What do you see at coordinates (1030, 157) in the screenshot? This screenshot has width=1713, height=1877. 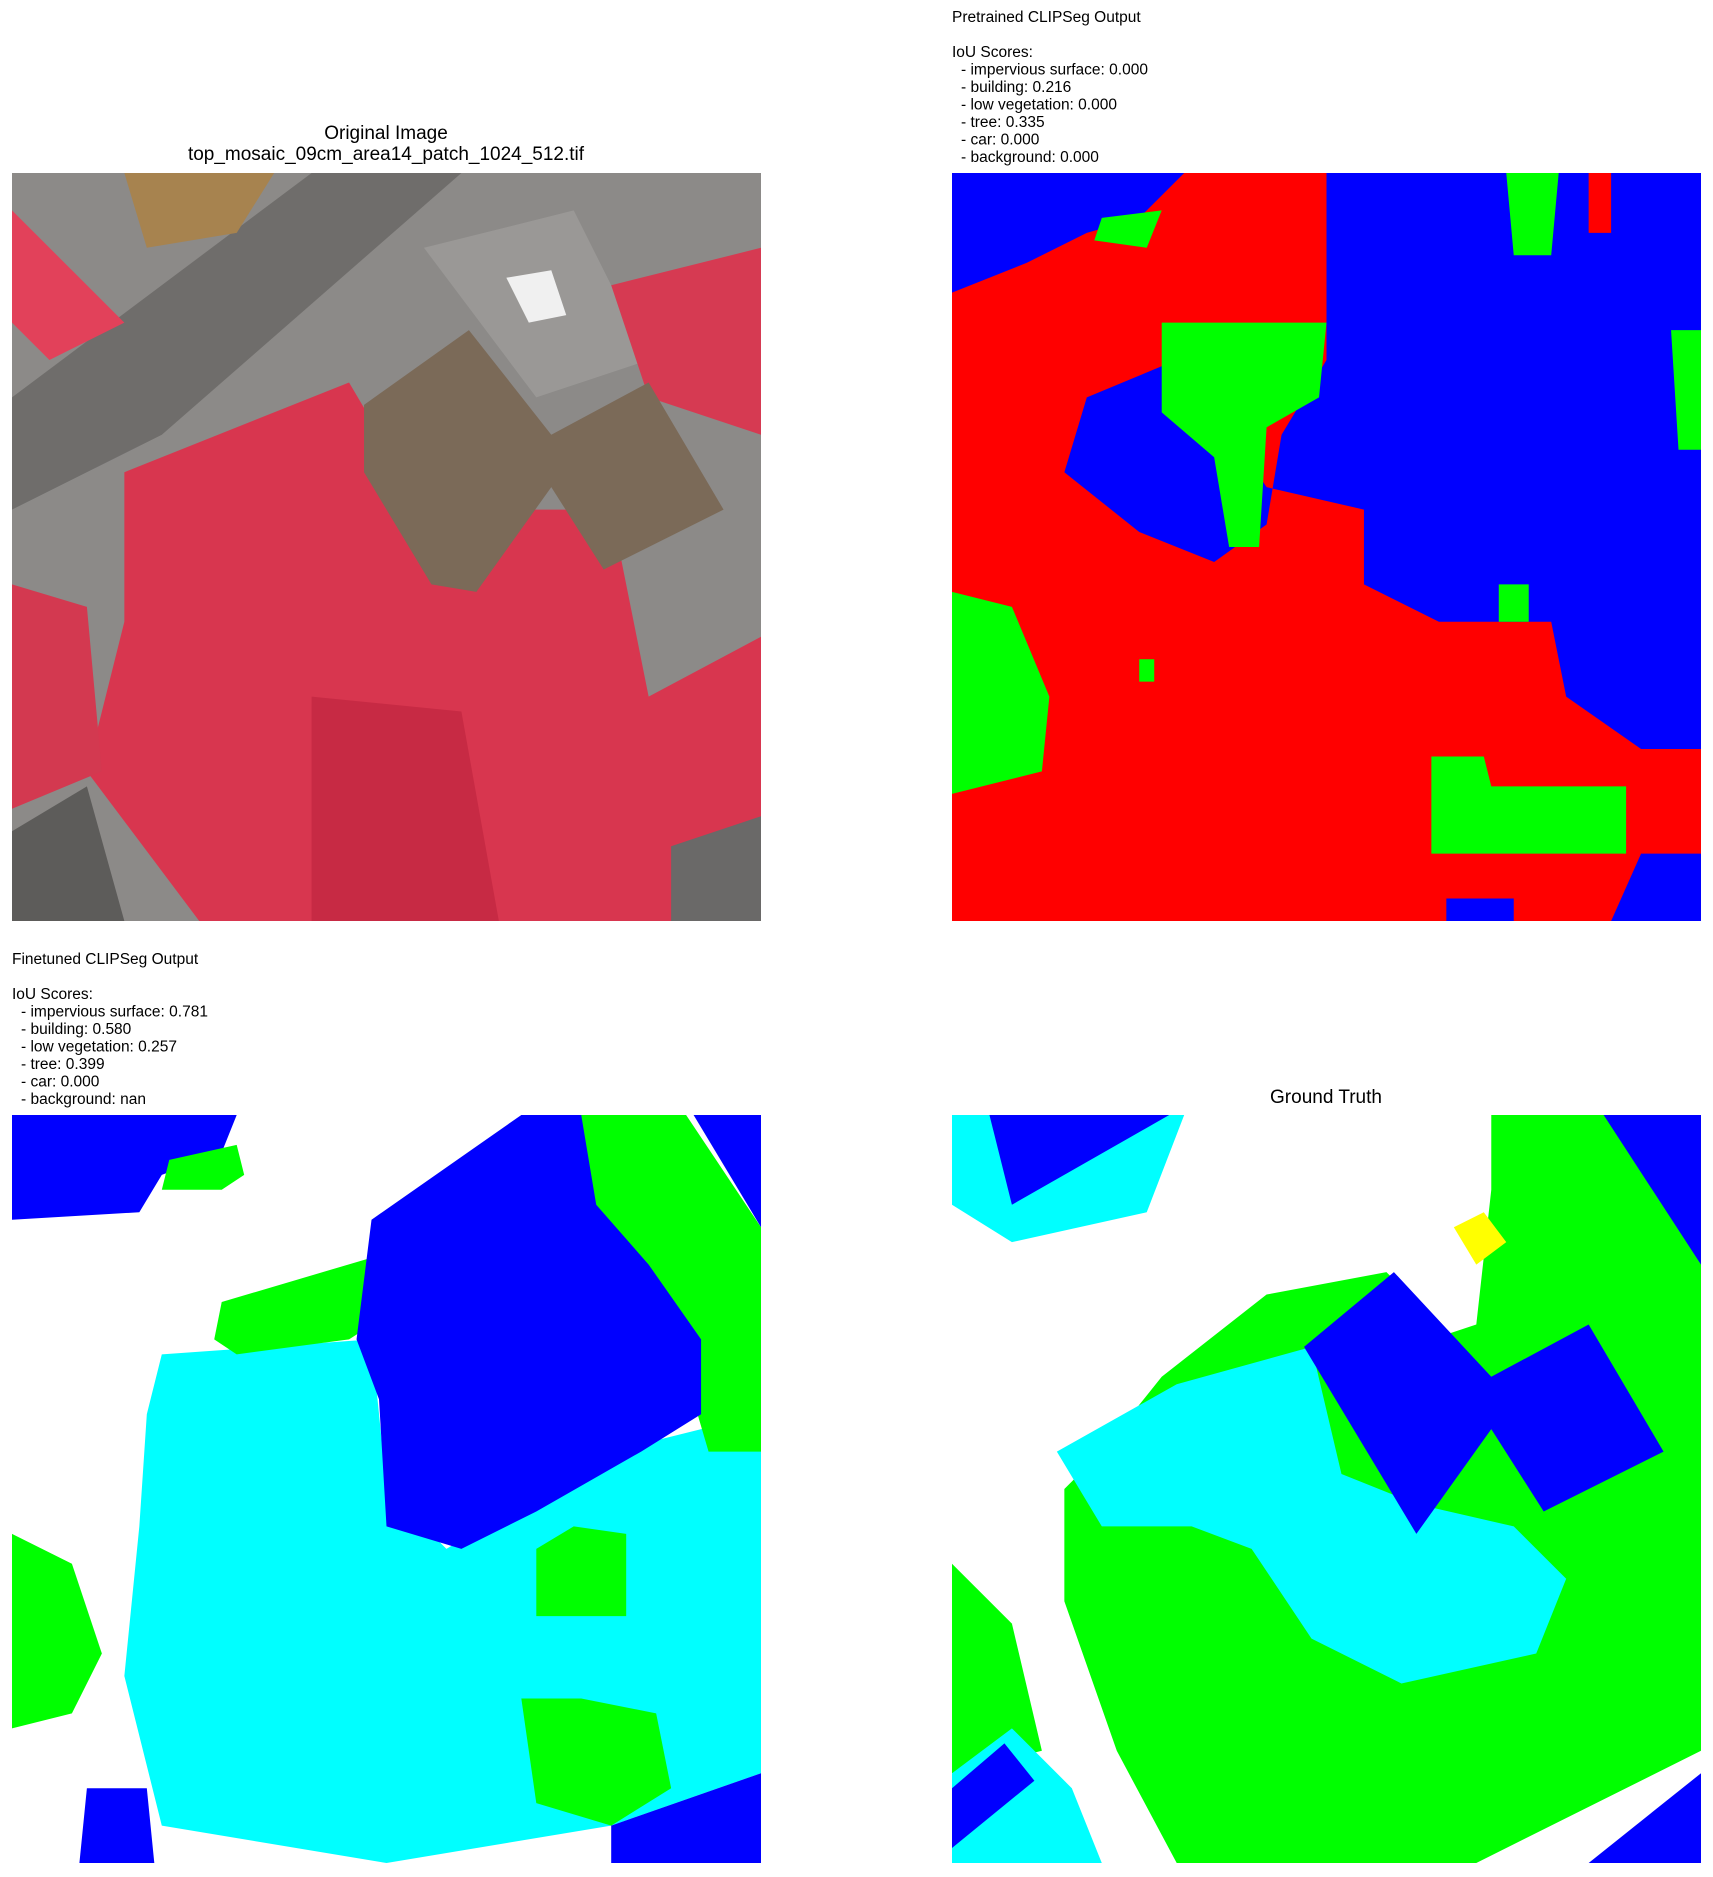 I see `score-line: - background: 0.000` at bounding box center [1030, 157].